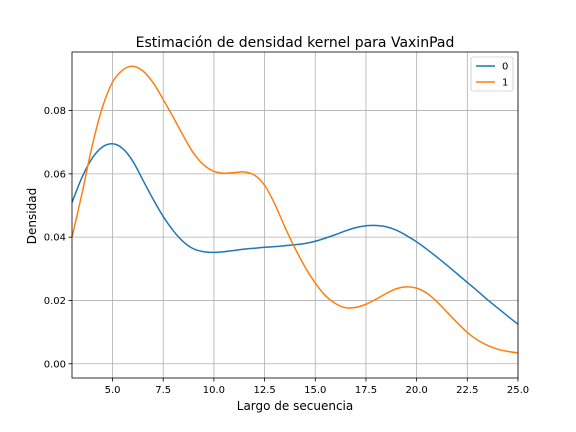  What do you see at coordinates (55, 238) in the screenshot?
I see `y-tick-label: 0.04` at bounding box center [55, 238].